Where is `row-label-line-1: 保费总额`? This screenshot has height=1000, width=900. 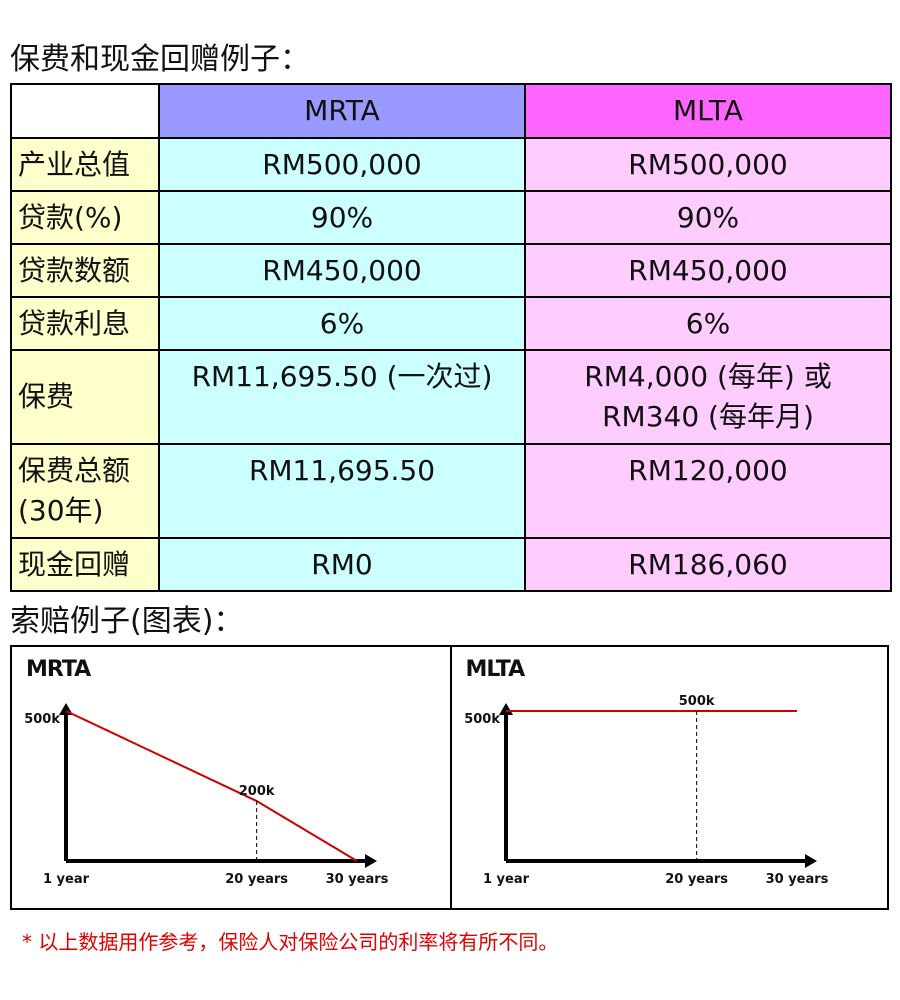 row-label-line-1: 保费总额 is located at coordinates (74, 470).